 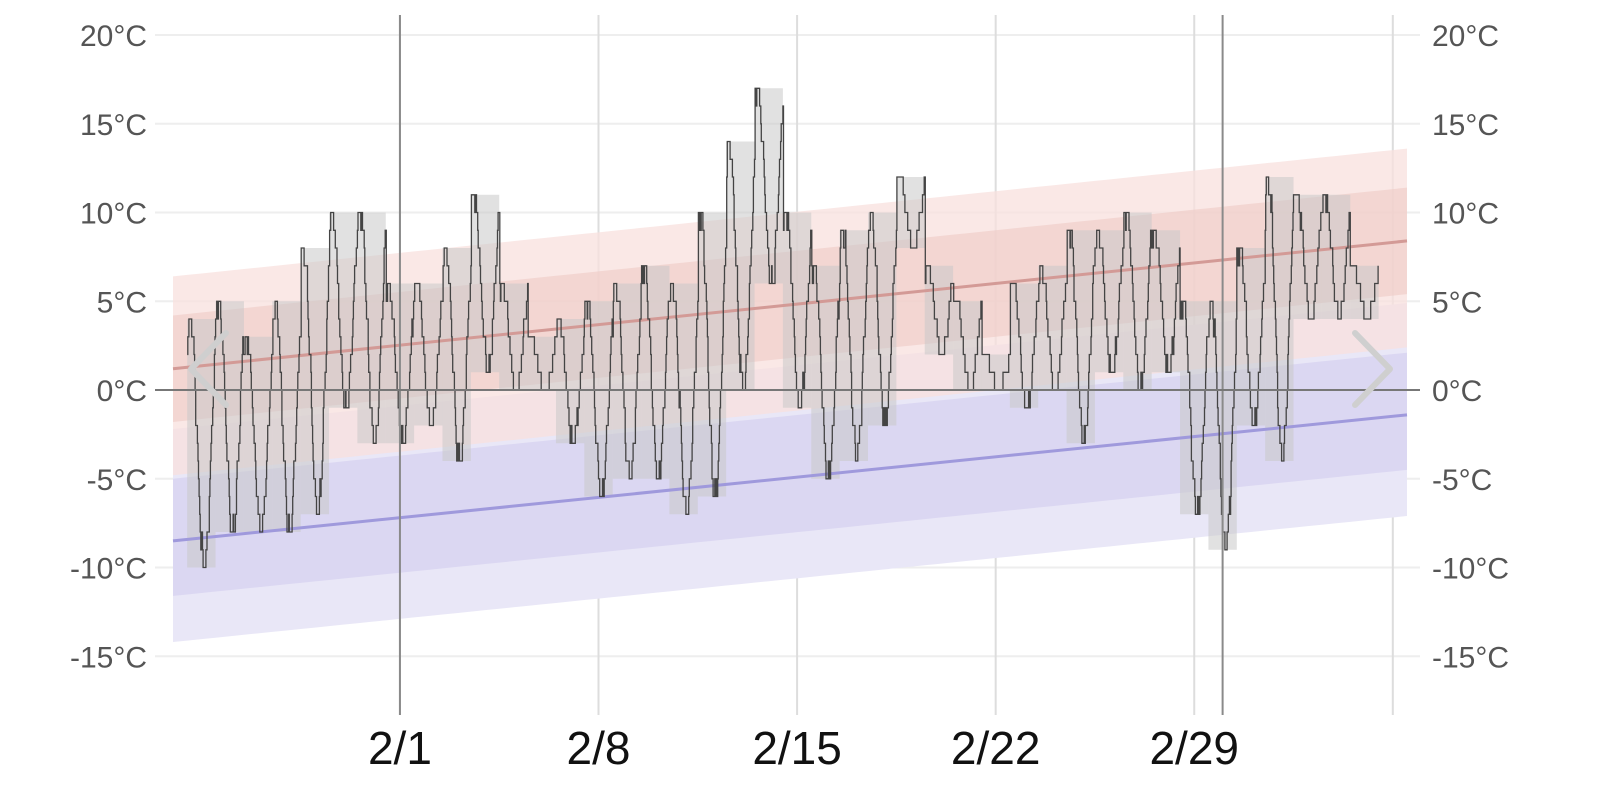 What do you see at coordinates (797, 748) in the screenshot?
I see `x-tick-label: 2/15` at bounding box center [797, 748].